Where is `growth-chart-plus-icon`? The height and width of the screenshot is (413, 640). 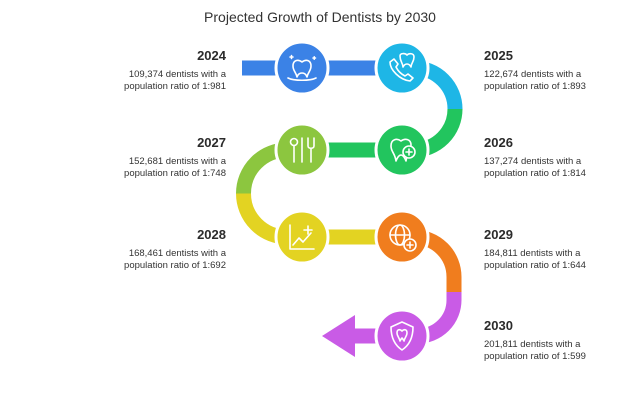
growth-chart-plus-icon is located at coordinates (302, 237).